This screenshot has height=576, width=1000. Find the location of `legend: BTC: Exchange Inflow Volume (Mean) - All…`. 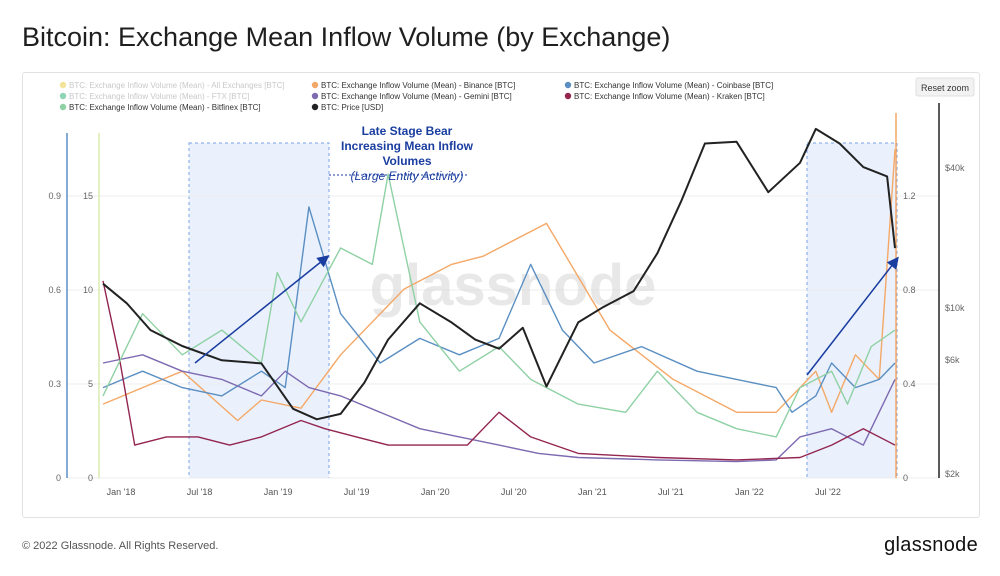

legend: BTC: Exchange Inflow Volume (Mean) - All… is located at coordinates (416, 96).